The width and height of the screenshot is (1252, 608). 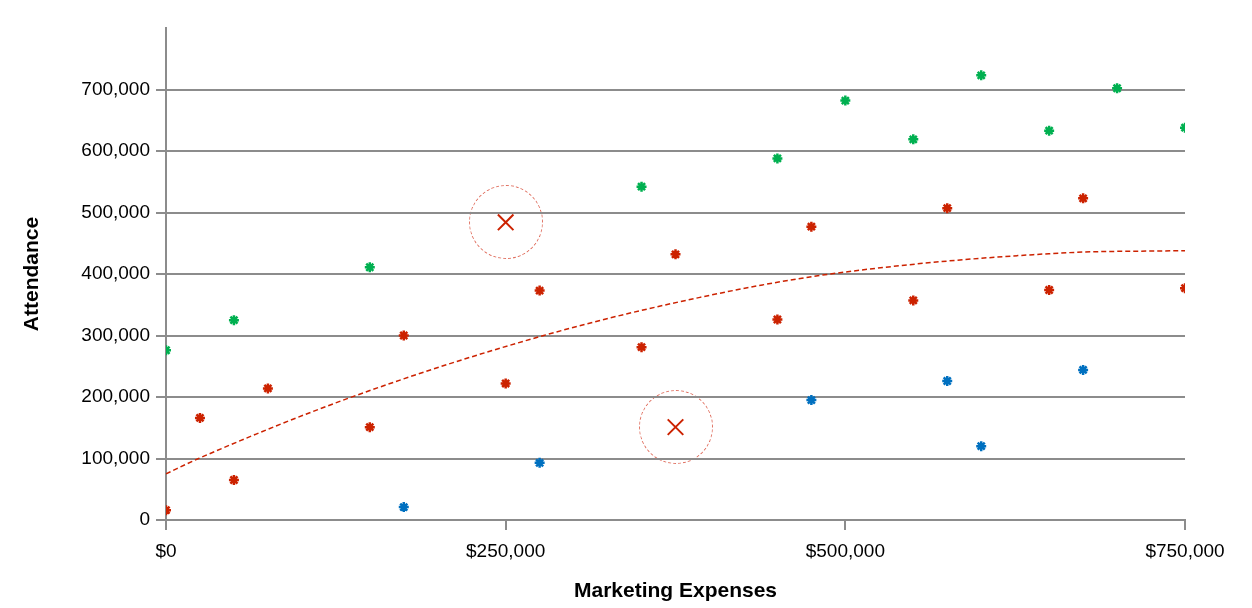 I want to click on y-axis-title: Attendance, so click(x=31, y=274).